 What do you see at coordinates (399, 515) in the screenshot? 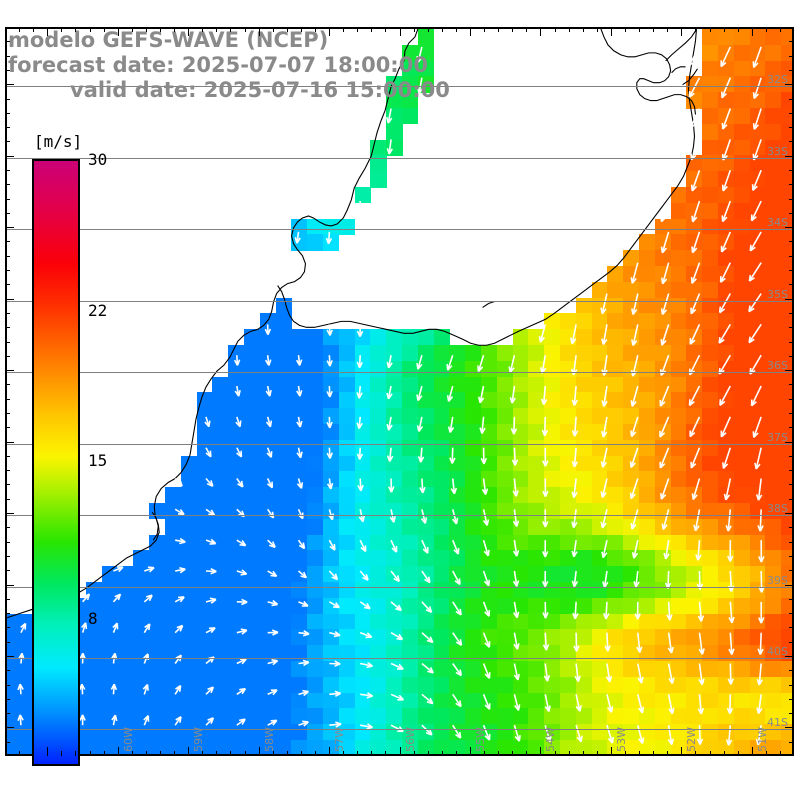
I see `graticule-parallel` at bounding box center [399, 515].